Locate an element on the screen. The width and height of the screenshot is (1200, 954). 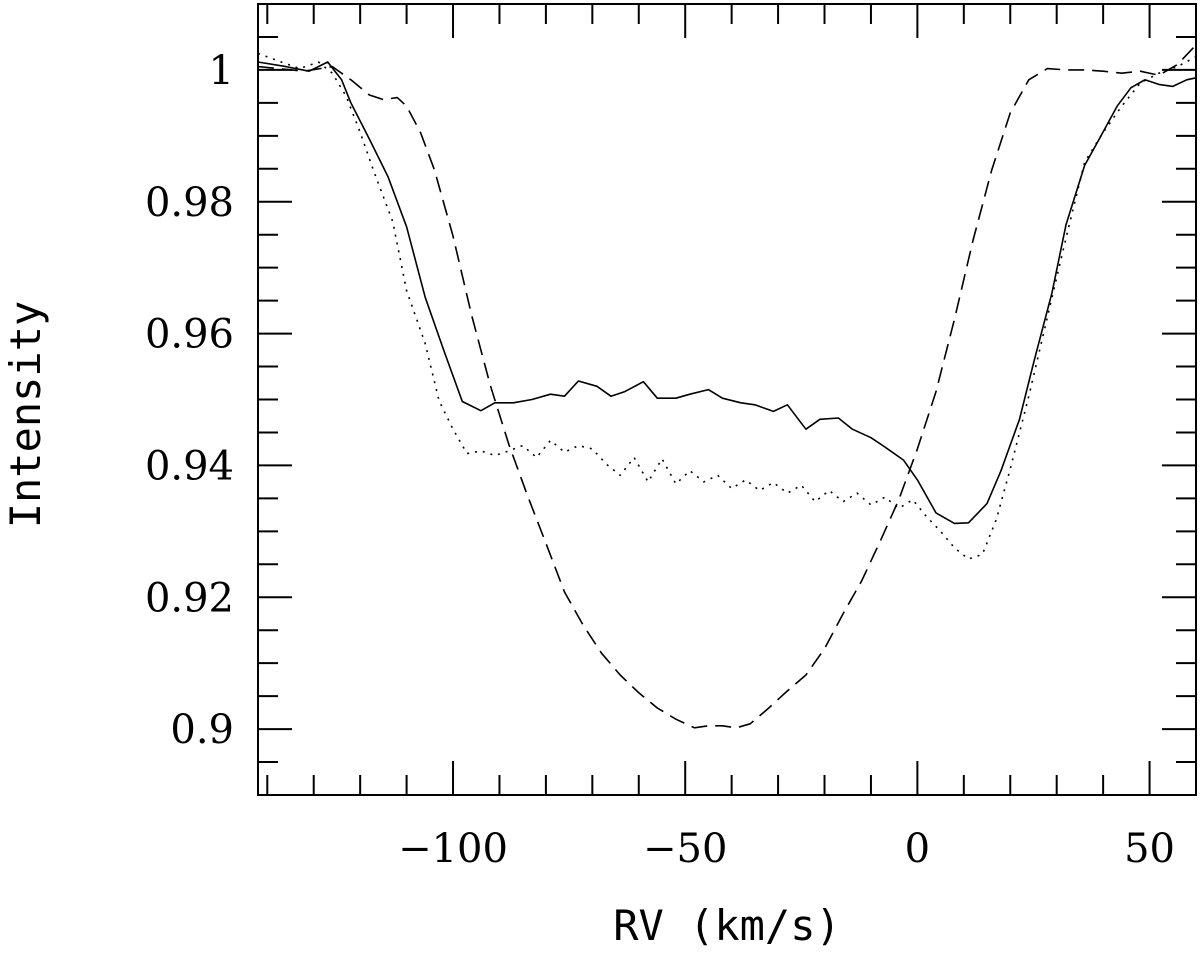
x-axis-title: RV (km/s) is located at coordinates (727, 925).